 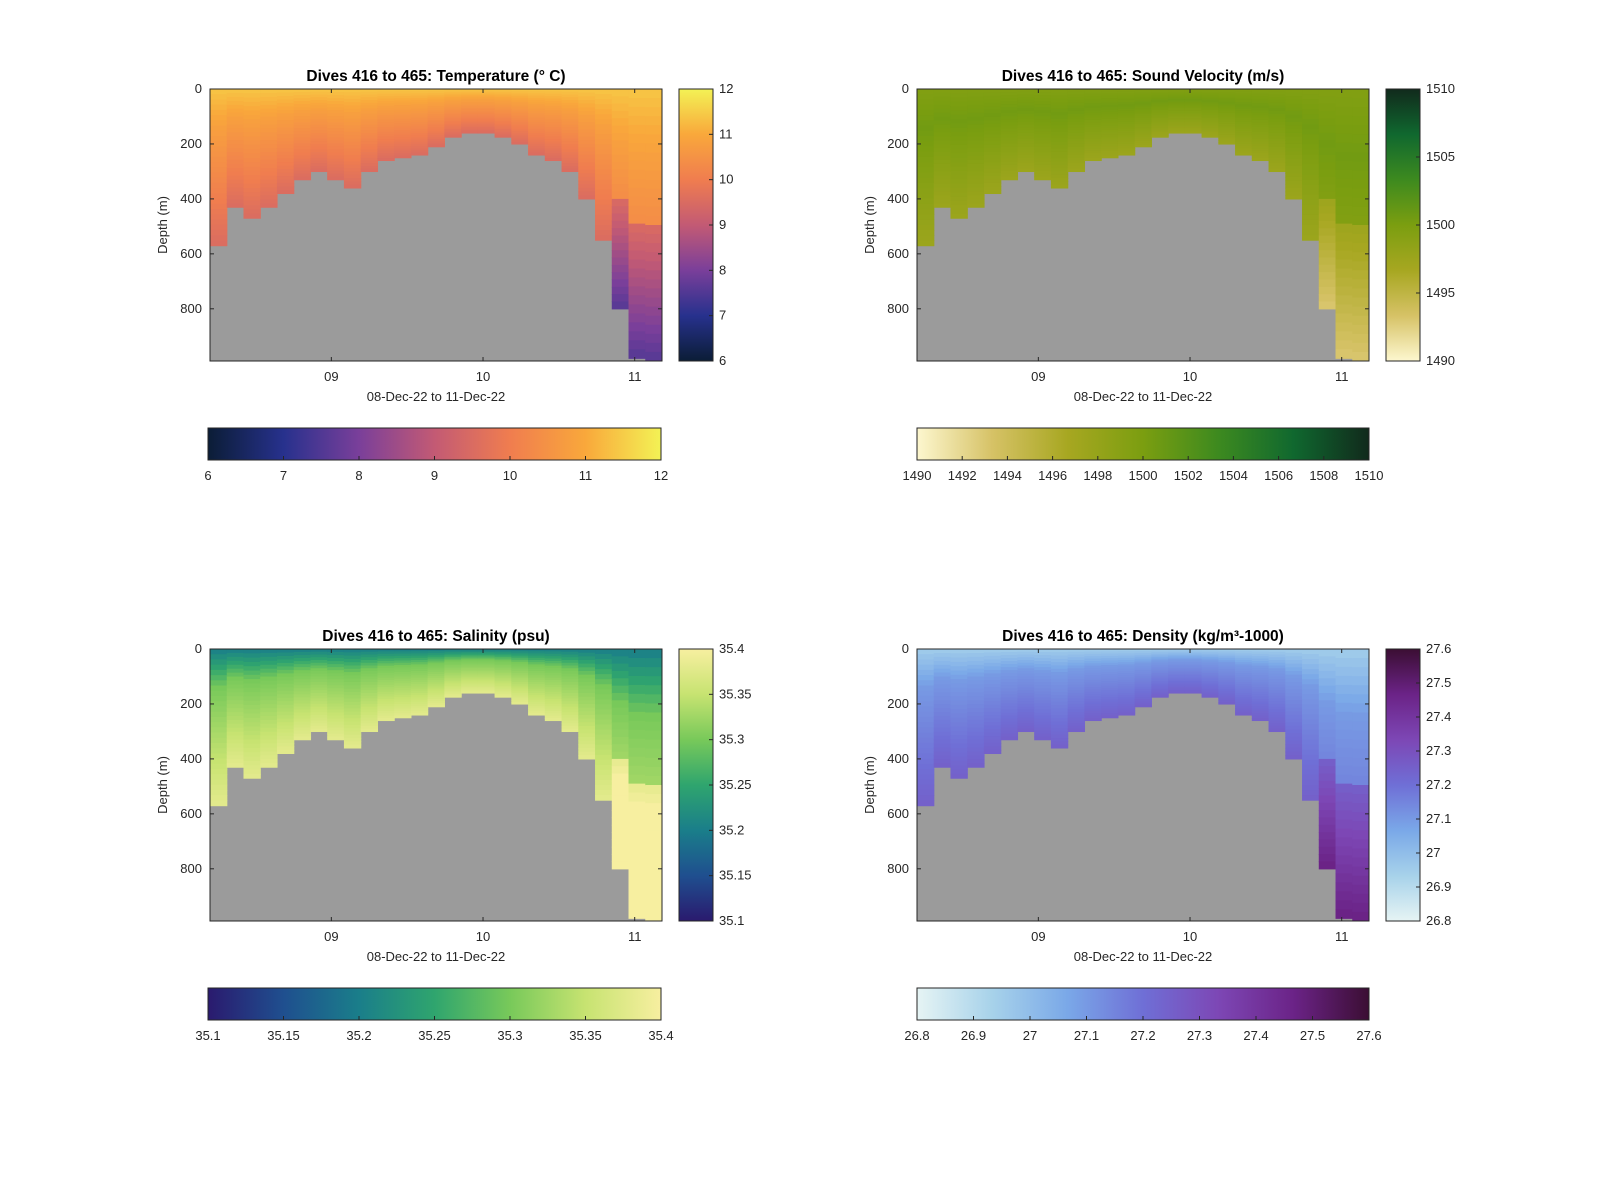 I want to click on colorbar-horizontal, so click(x=1143, y=444).